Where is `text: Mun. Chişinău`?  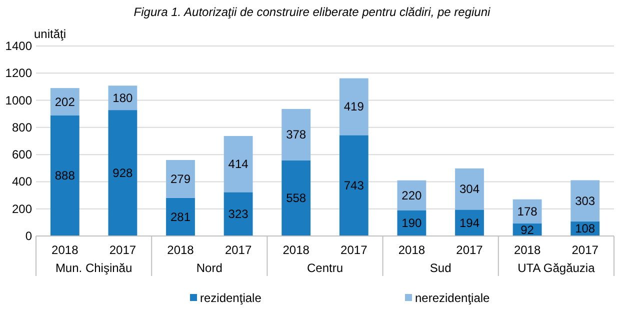
text: Mun. Chişinău is located at coordinates (93, 268).